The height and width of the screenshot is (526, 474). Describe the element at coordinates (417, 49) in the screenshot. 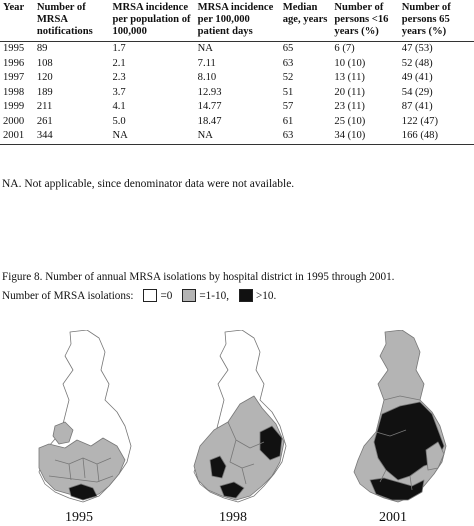

I see `cell-persons-65: 47 (53)` at that location.